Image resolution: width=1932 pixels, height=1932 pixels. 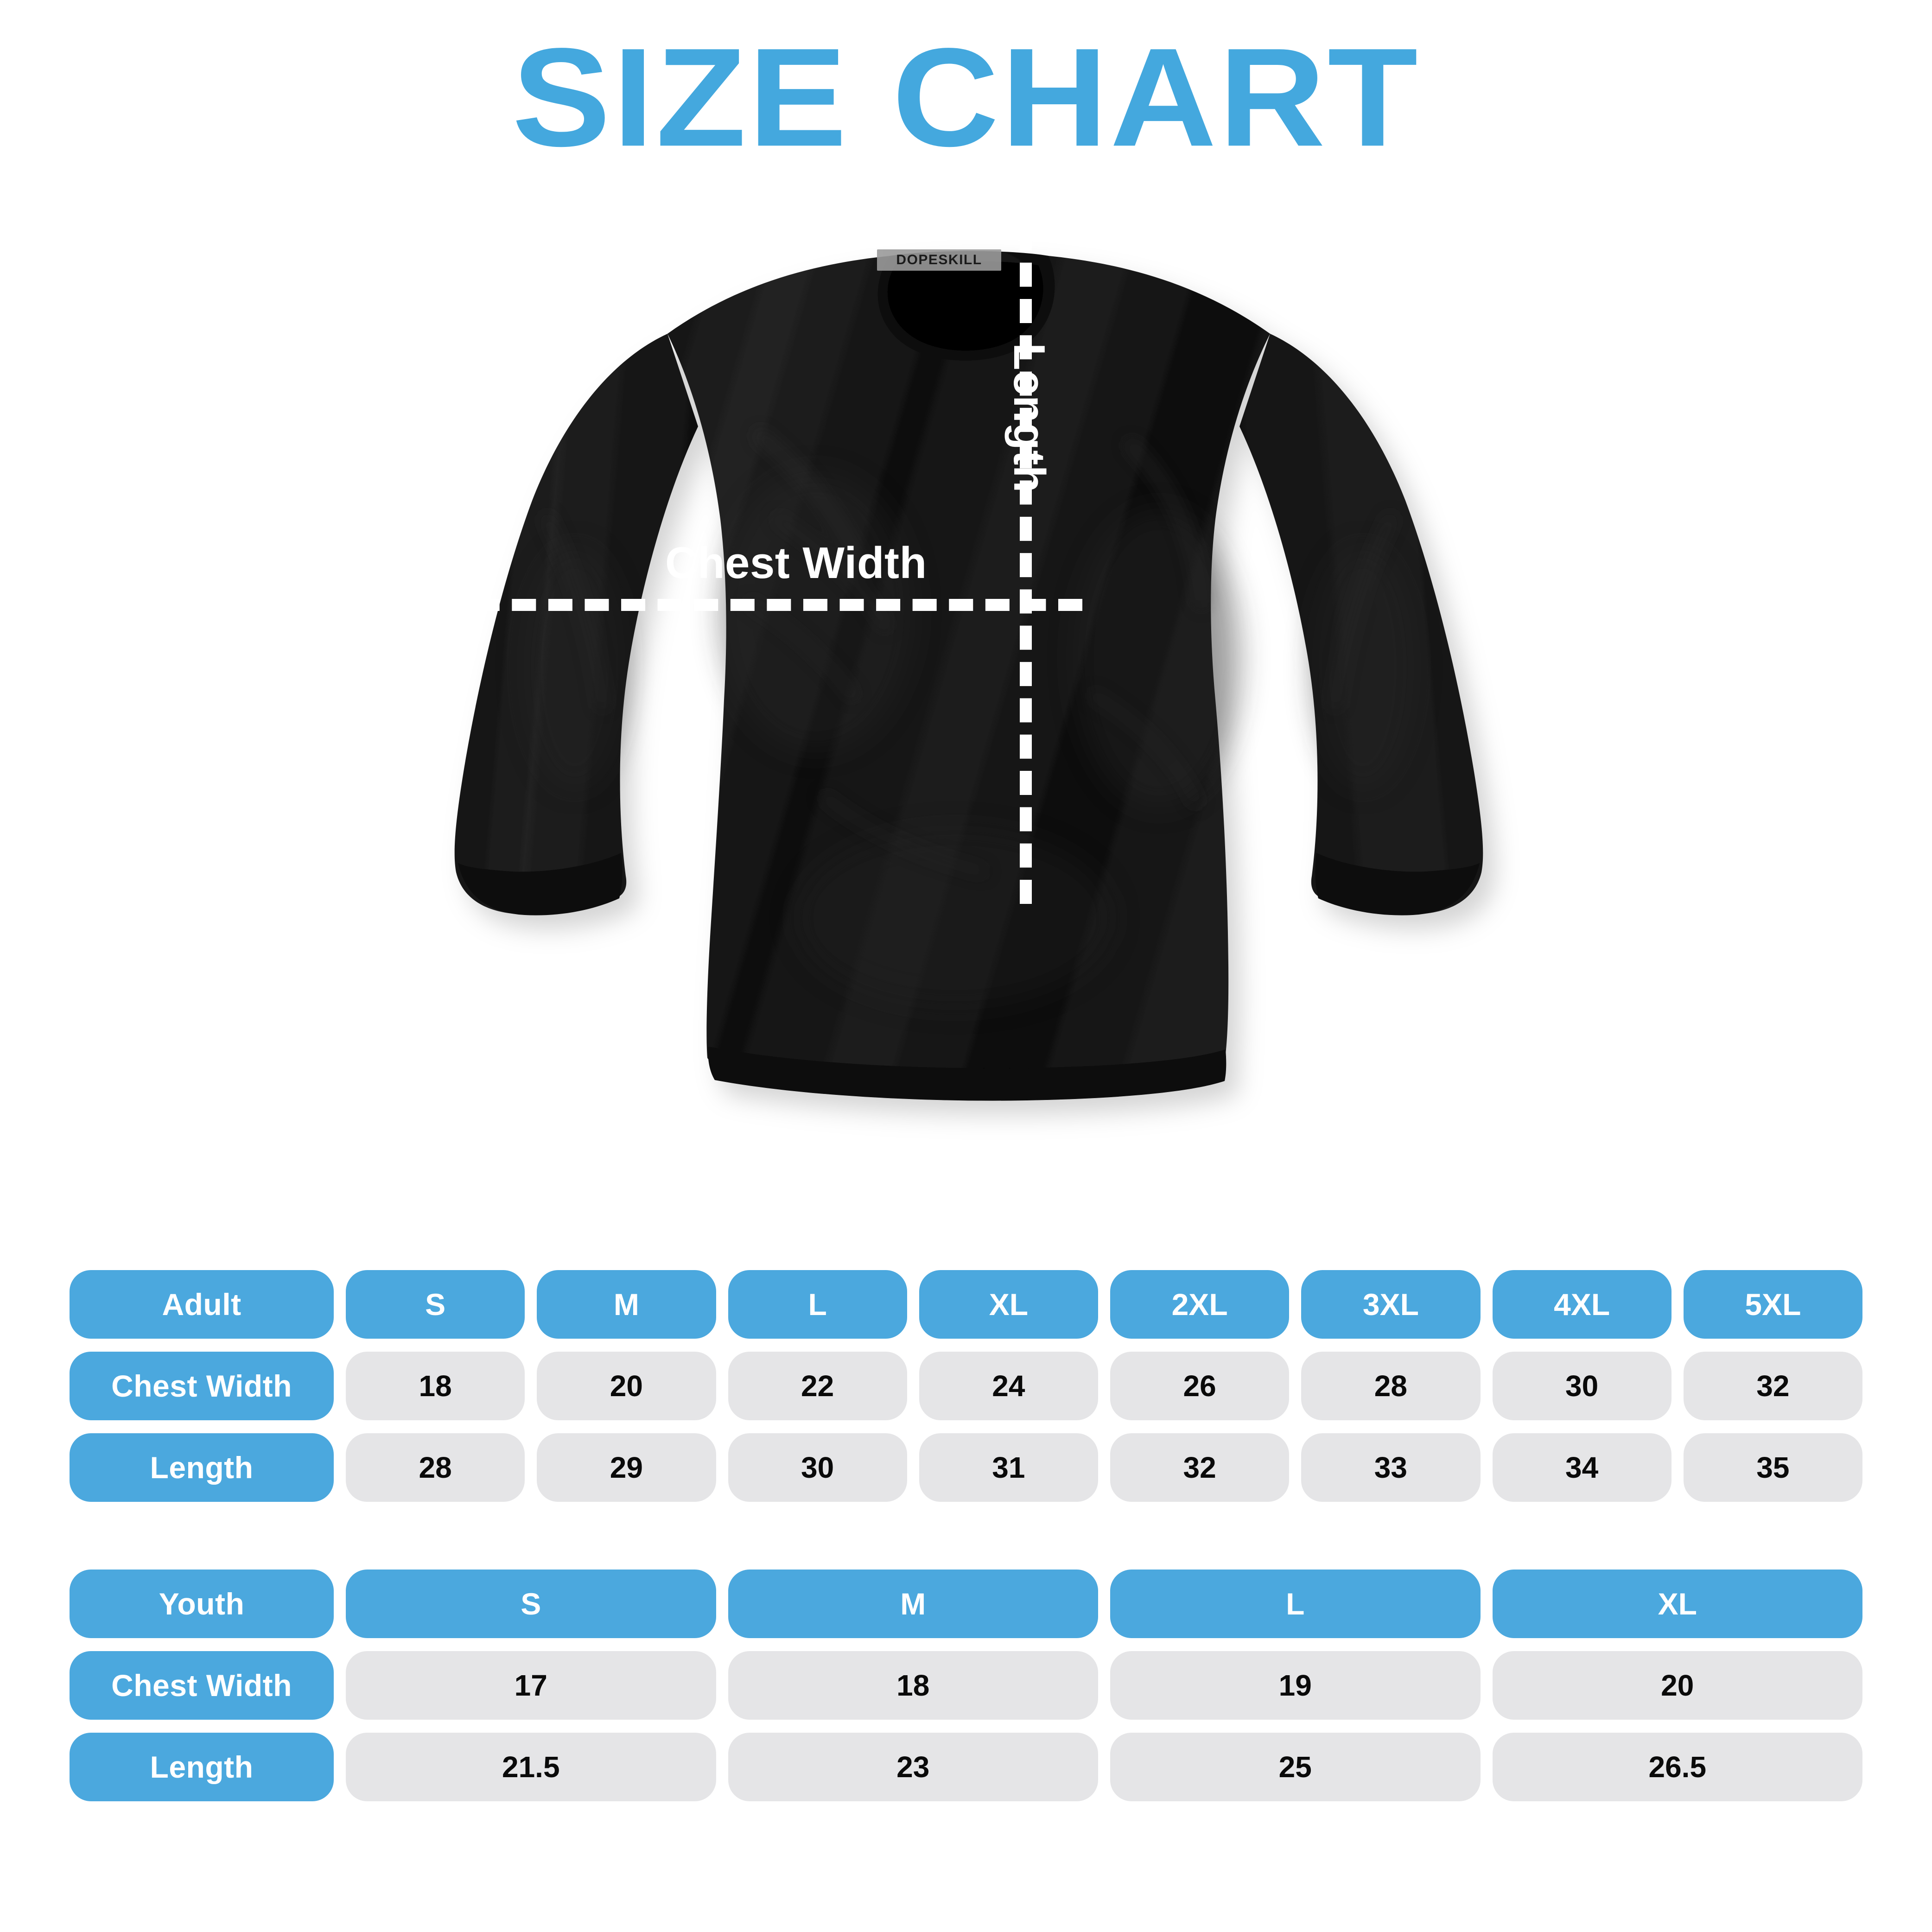 I want to click on length-measure-line, so click(x=1026, y=547).